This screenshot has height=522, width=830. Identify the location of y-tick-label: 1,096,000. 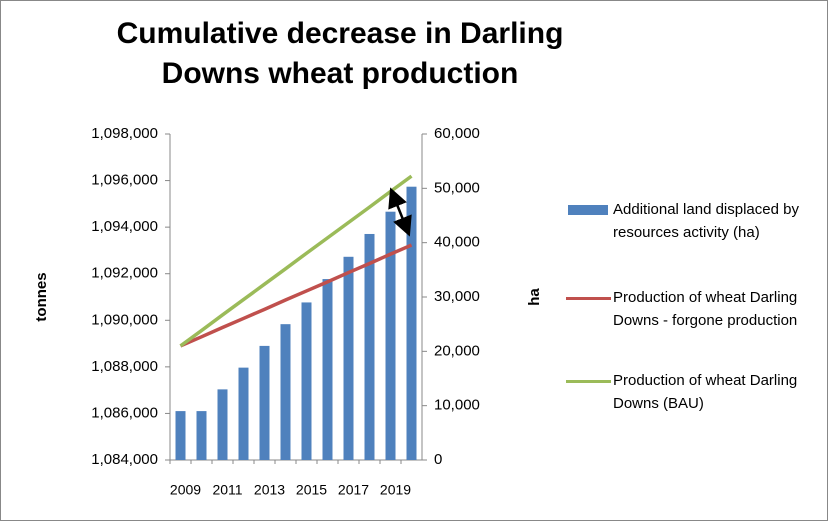
(124, 180).